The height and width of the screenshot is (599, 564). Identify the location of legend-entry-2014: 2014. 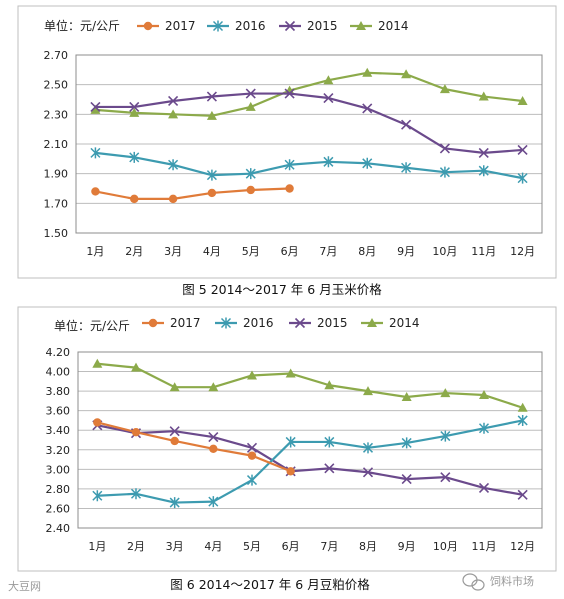
(390, 323).